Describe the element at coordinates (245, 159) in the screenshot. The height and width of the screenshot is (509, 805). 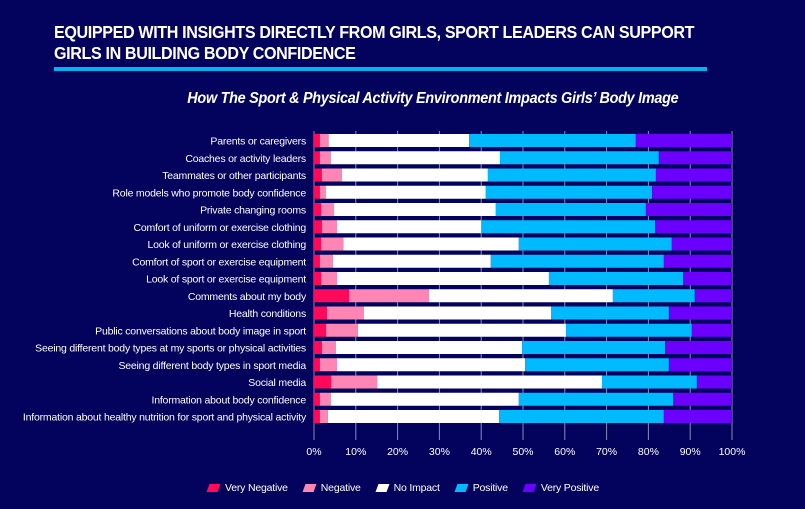
I see `category-label: Coaches or activity leaders` at that location.